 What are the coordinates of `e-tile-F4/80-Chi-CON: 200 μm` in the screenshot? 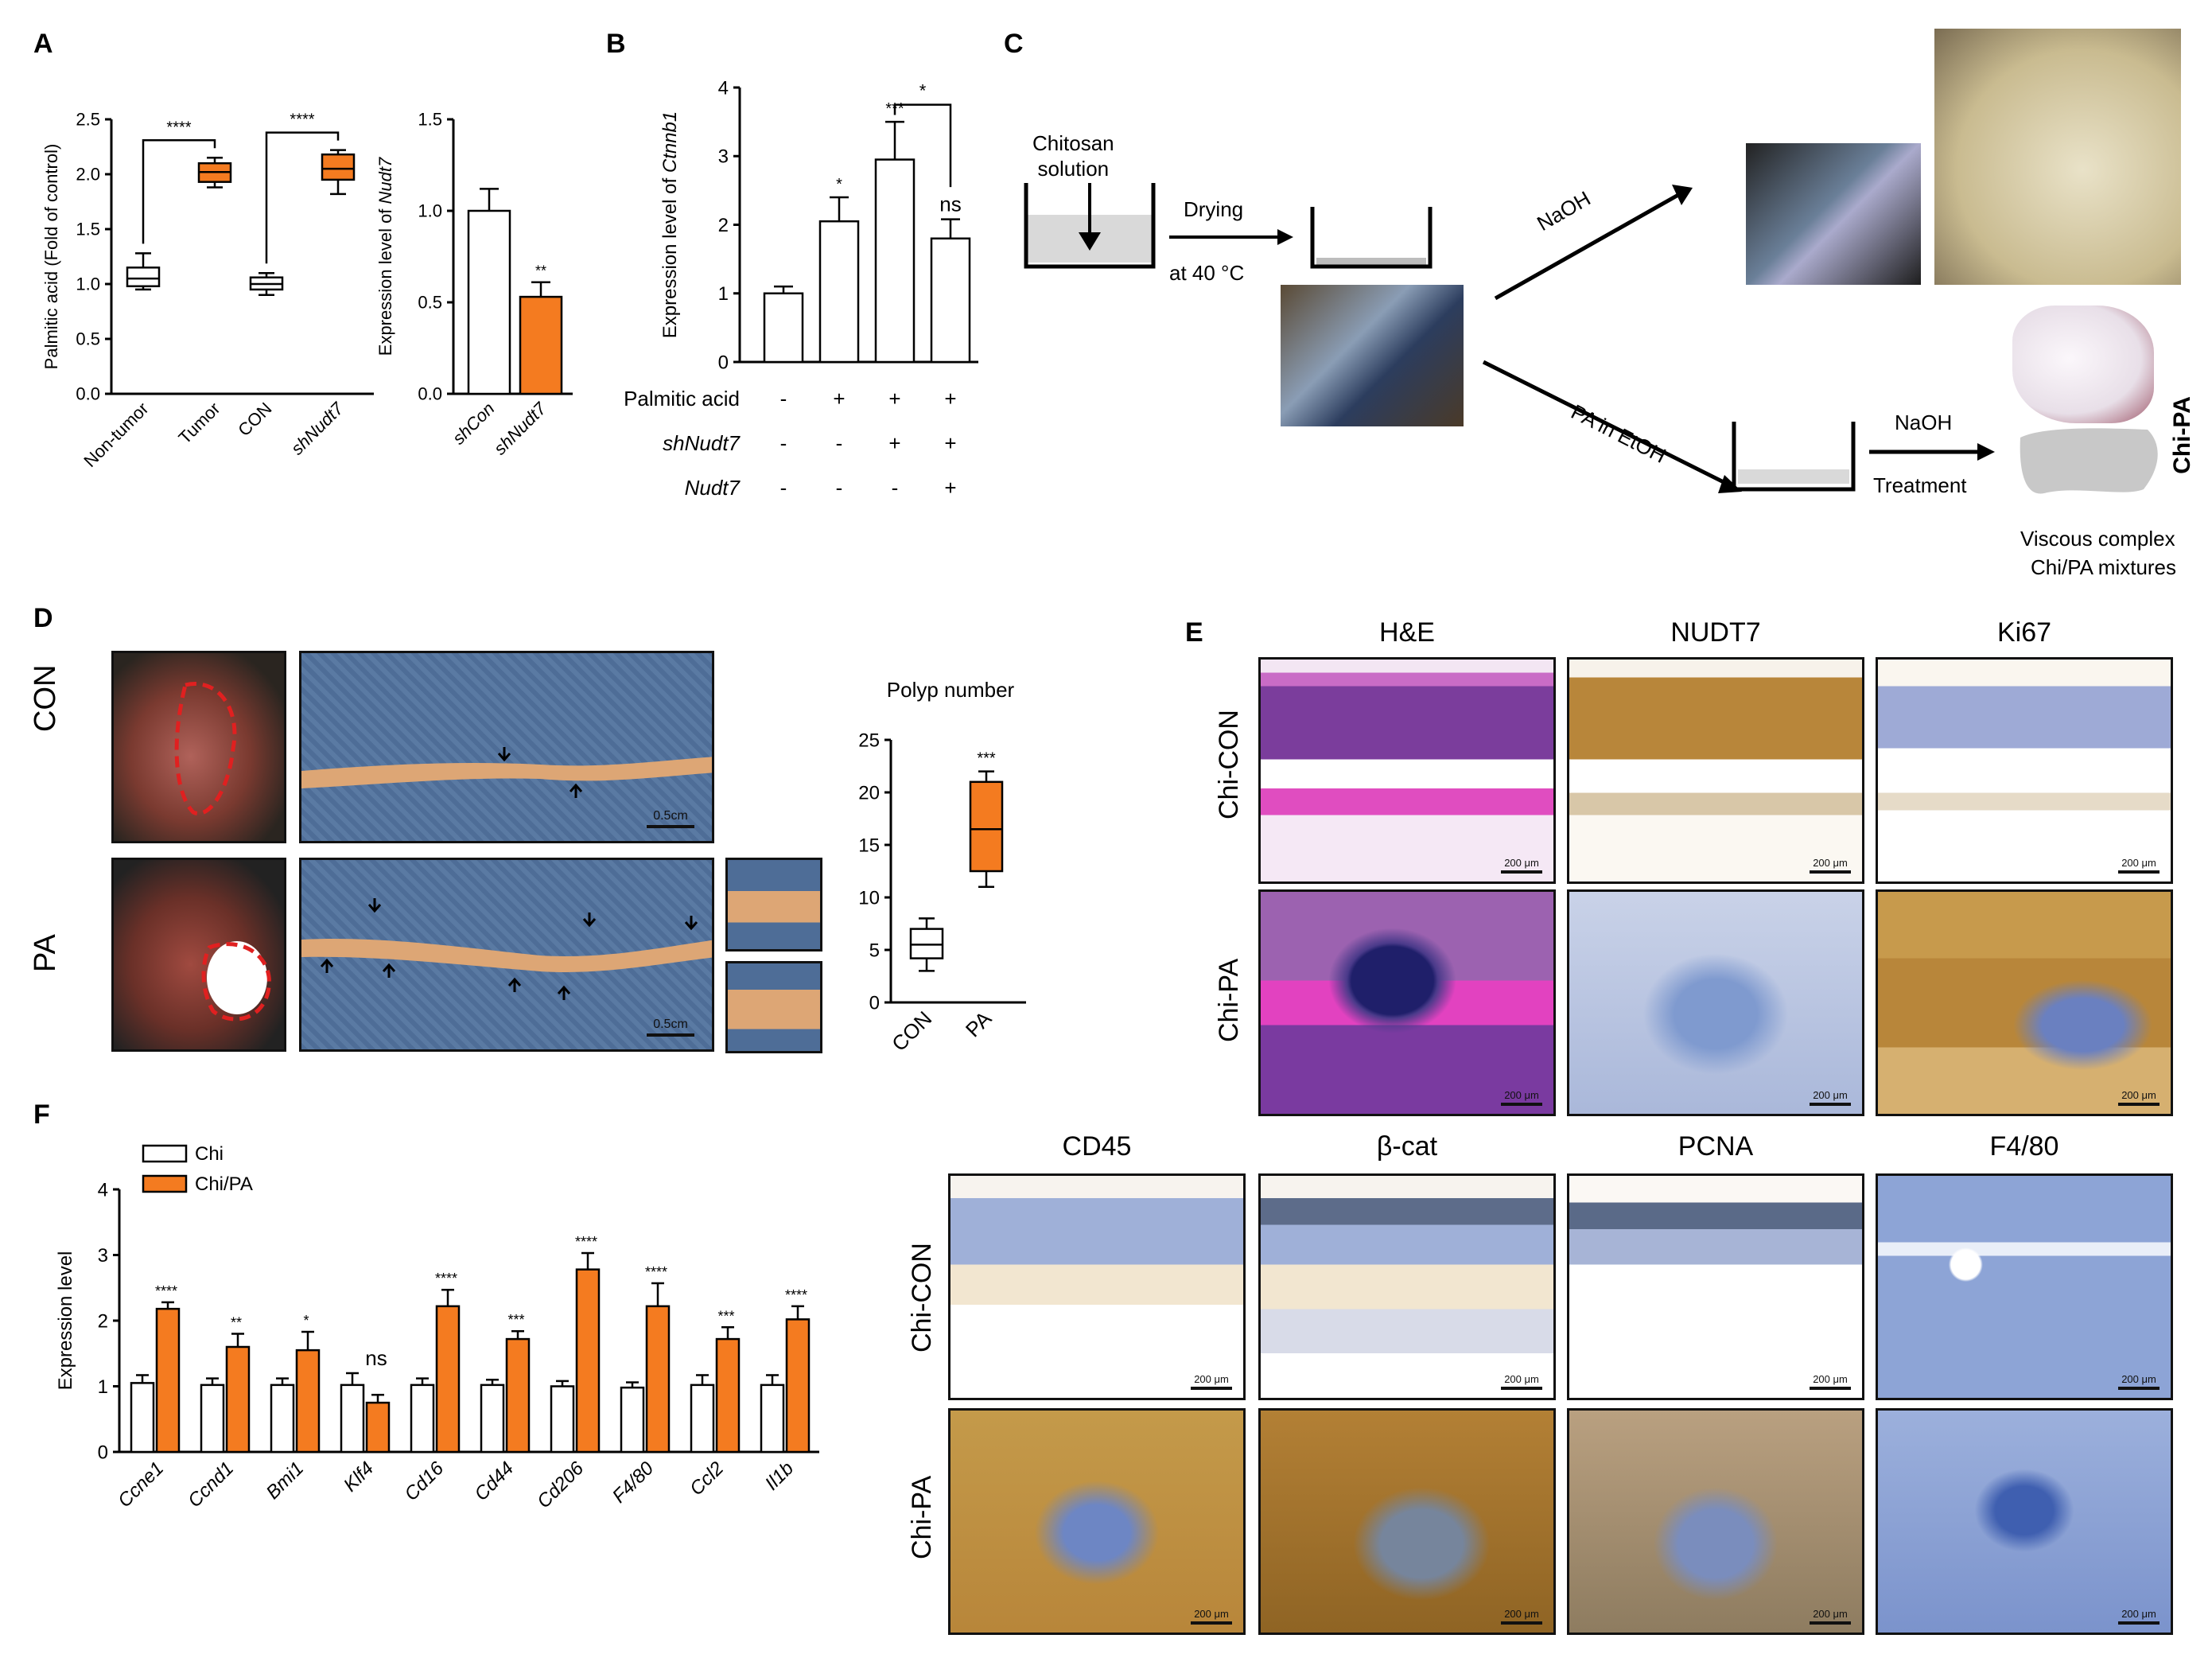 It's located at (2024, 1287).